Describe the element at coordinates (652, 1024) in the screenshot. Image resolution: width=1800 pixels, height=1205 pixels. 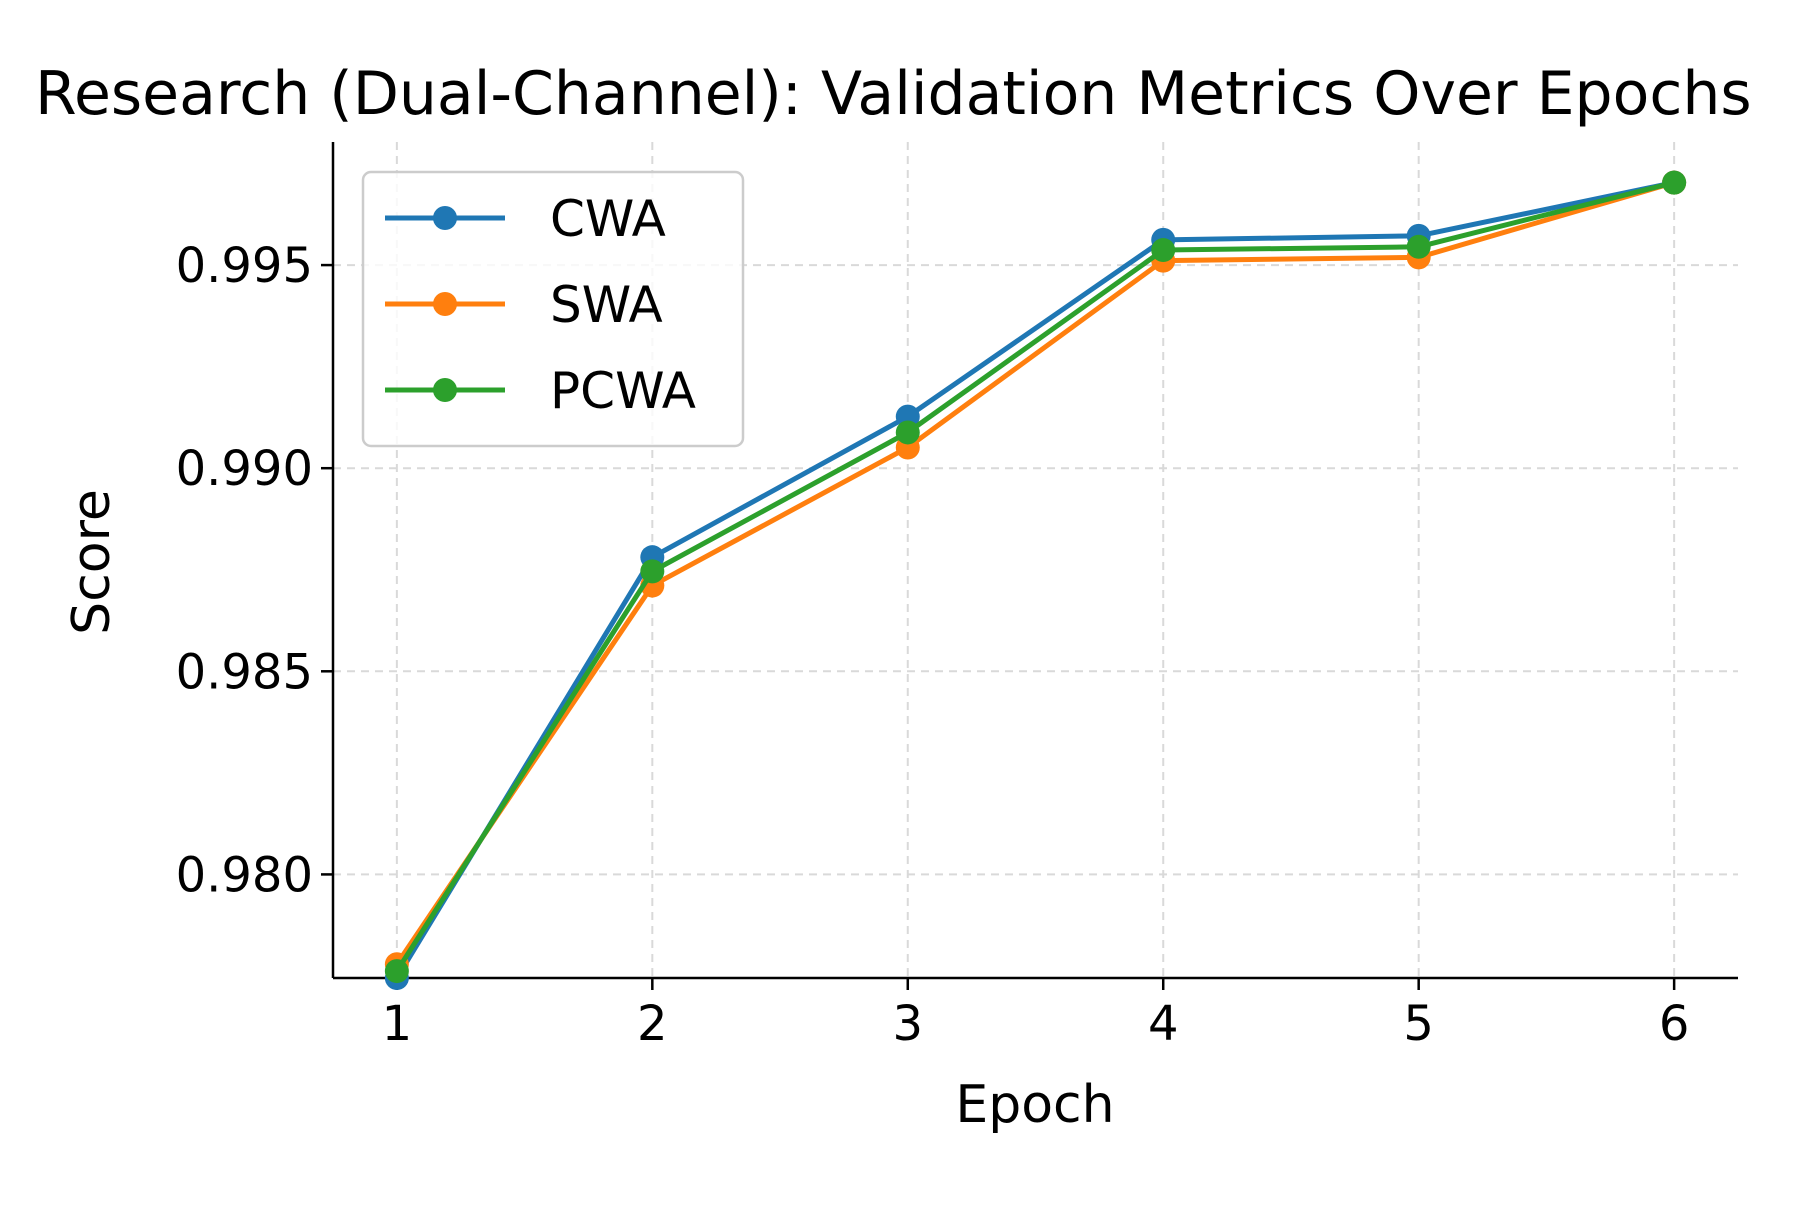
I see `x-tick-label: 2` at that location.